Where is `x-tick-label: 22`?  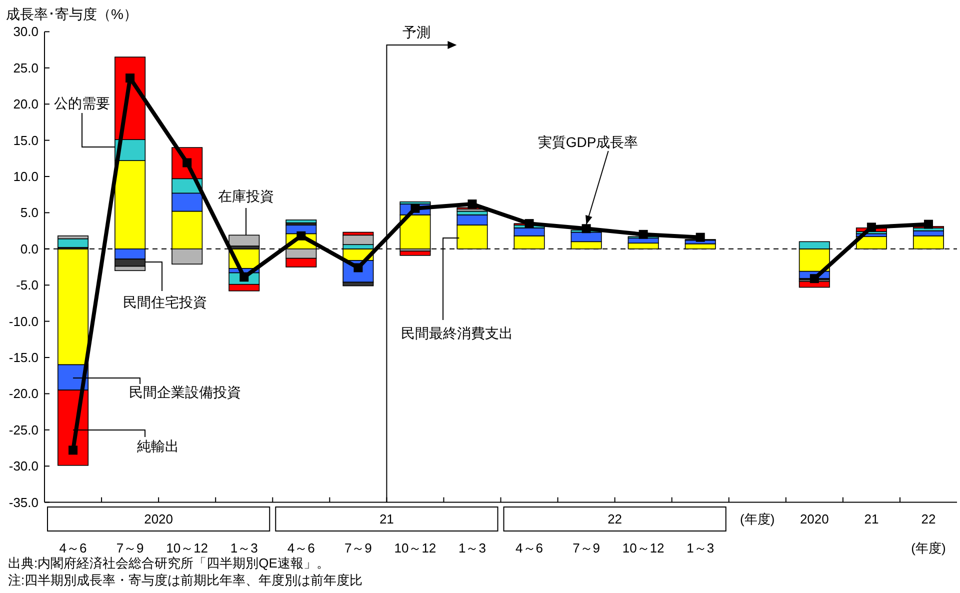
x-tick-label: 22 is located at coordinates (928, 519).